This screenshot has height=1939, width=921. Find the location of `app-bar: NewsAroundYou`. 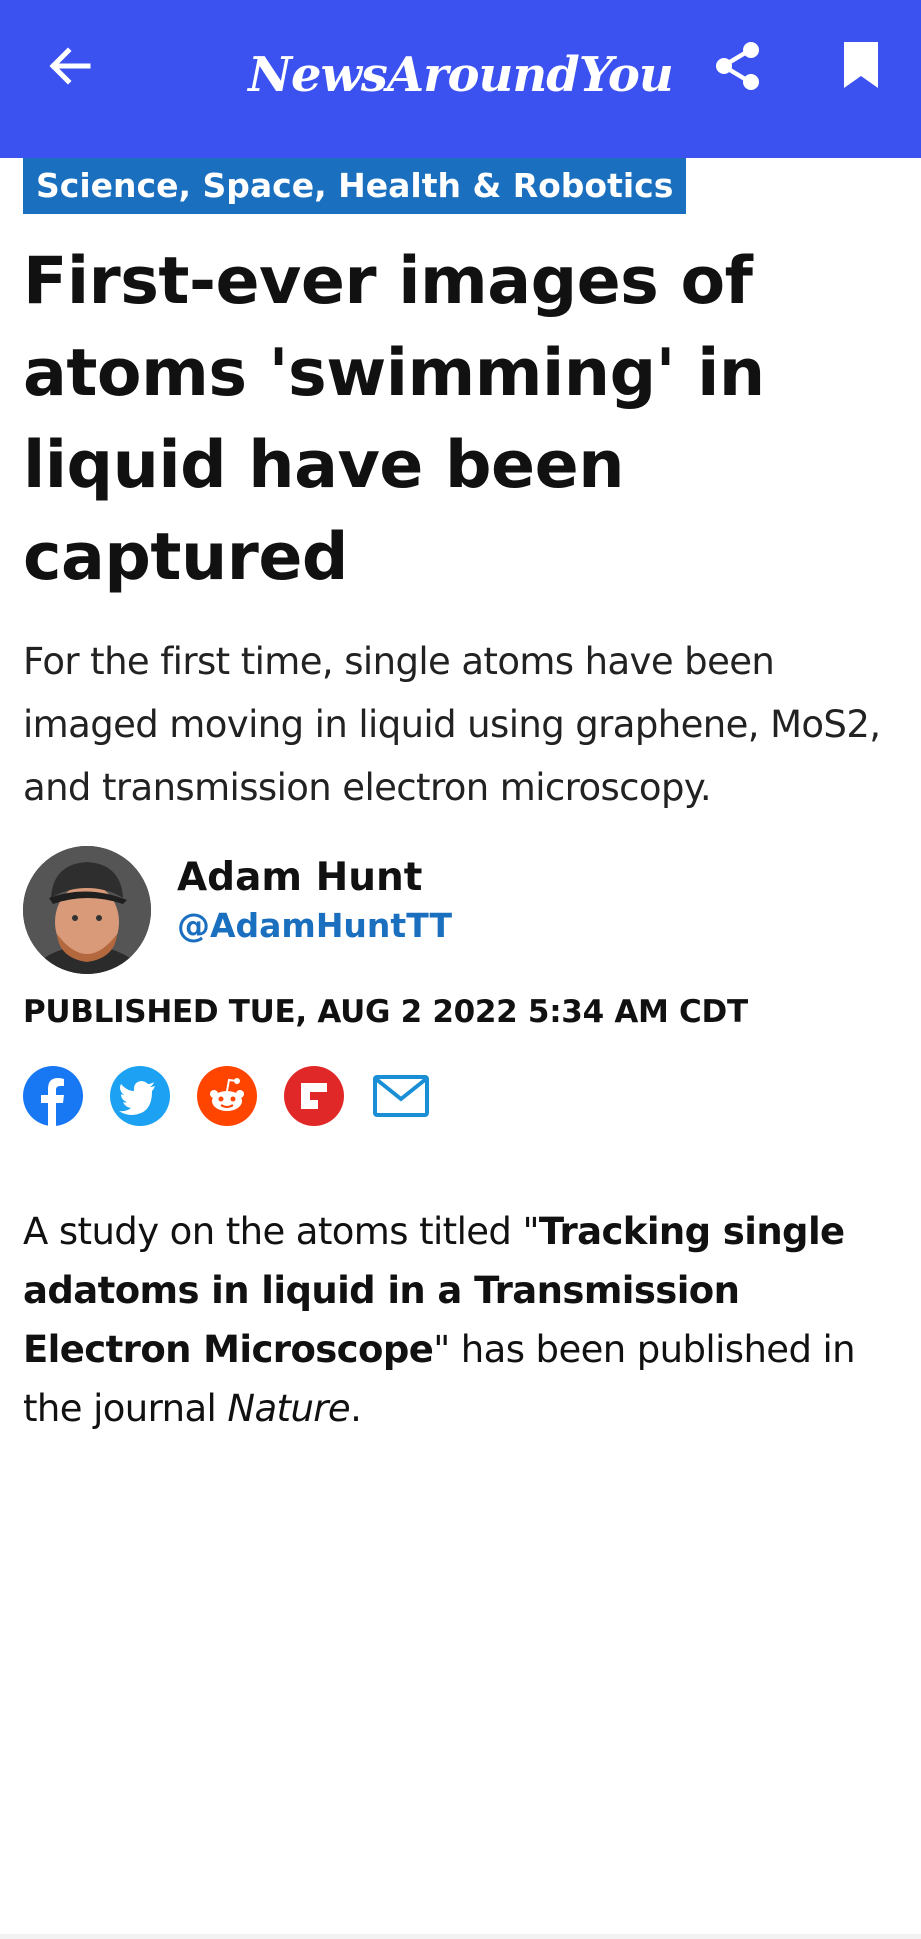

app-bar: NewsAroundYou is located at coordinates (460, 79).